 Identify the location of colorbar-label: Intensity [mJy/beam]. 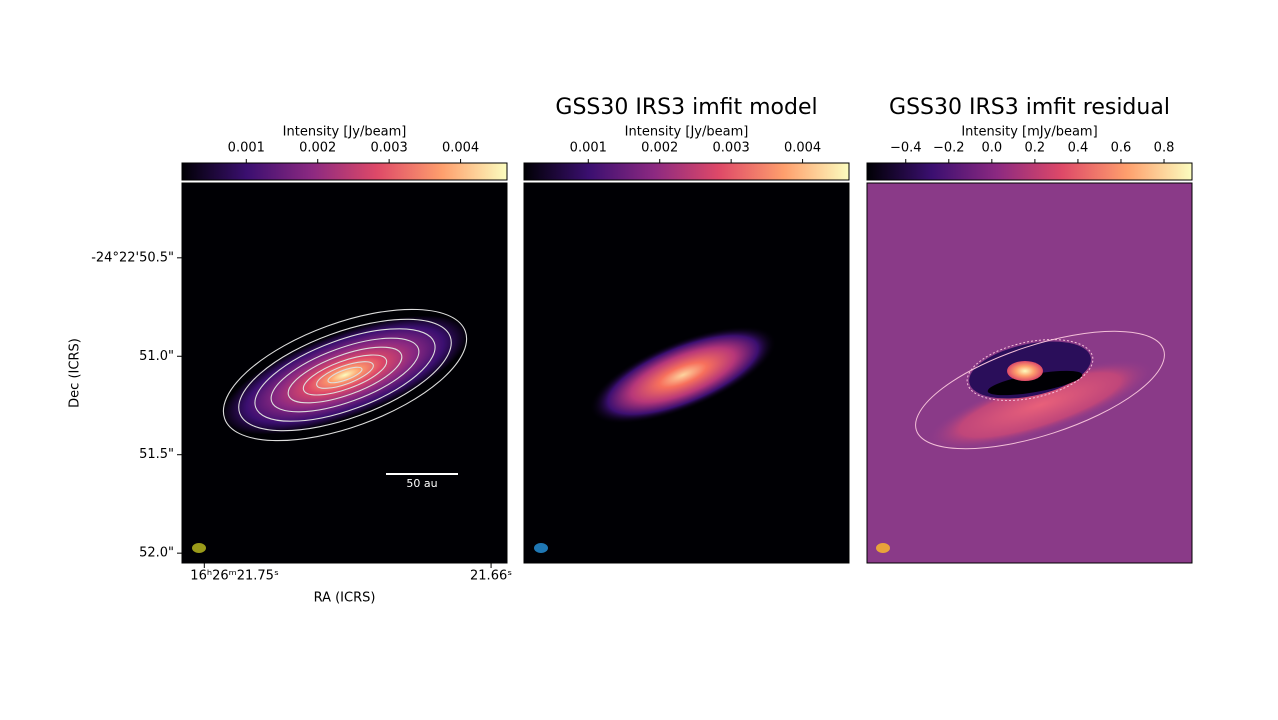
(1029, 132).